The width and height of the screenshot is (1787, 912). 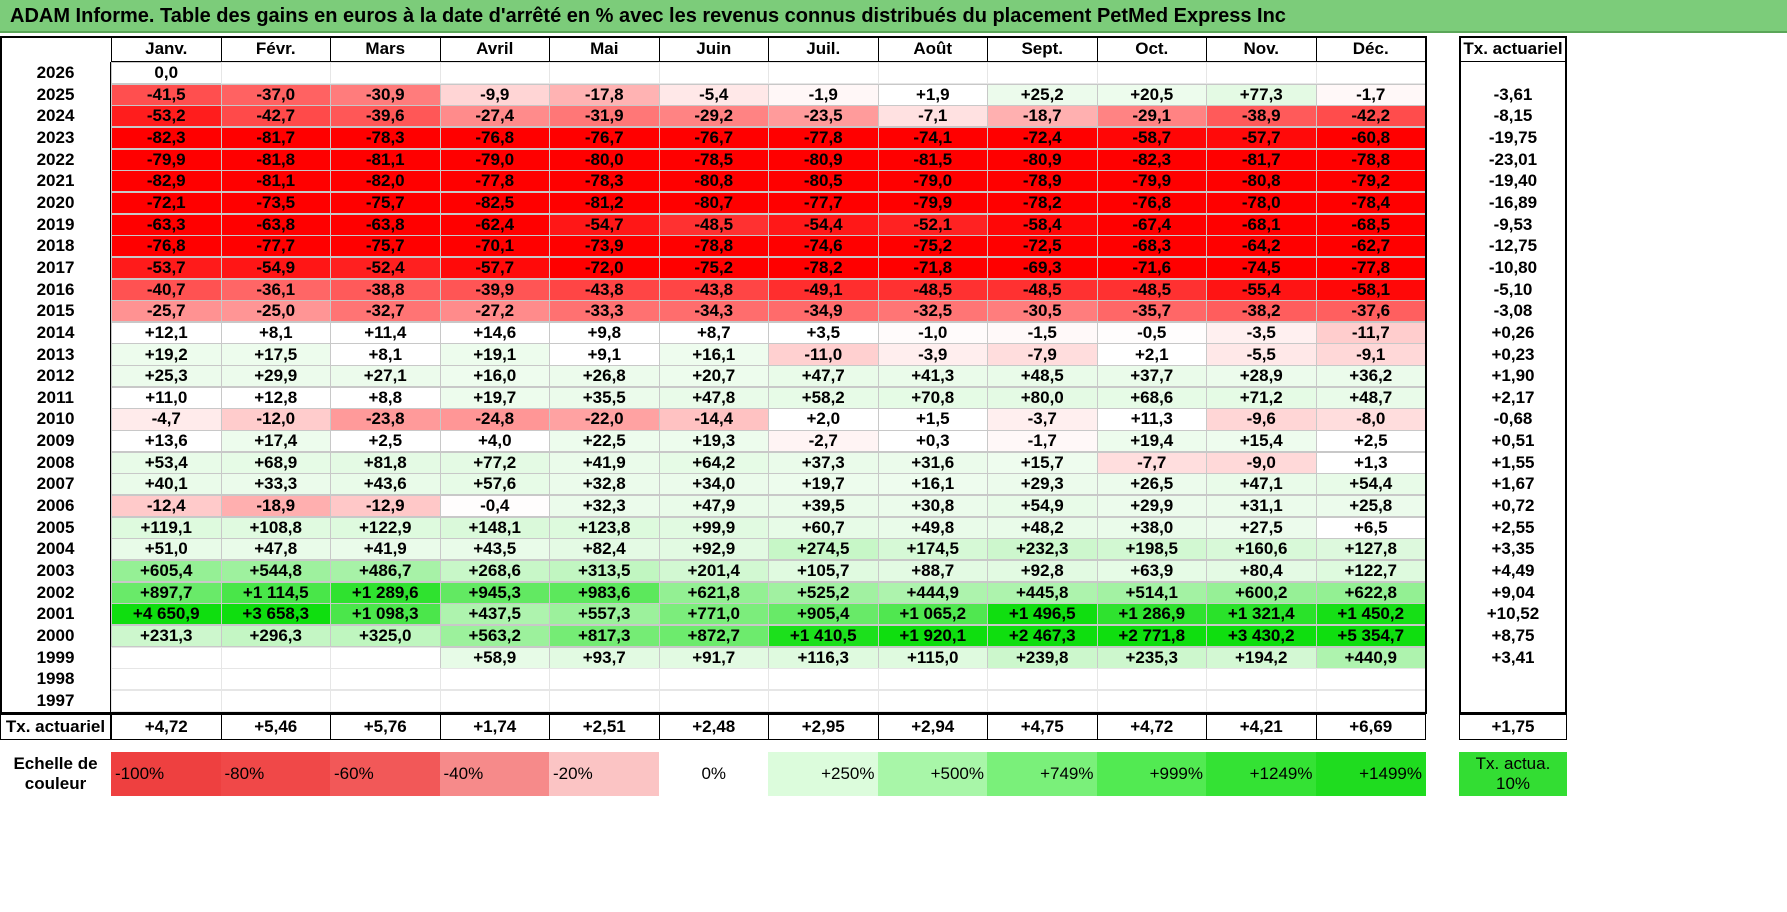 What do you see at coordinates (713, 419) in the screenshot?
I see `table-cell: -14,4` at bounding box center [713, 419].